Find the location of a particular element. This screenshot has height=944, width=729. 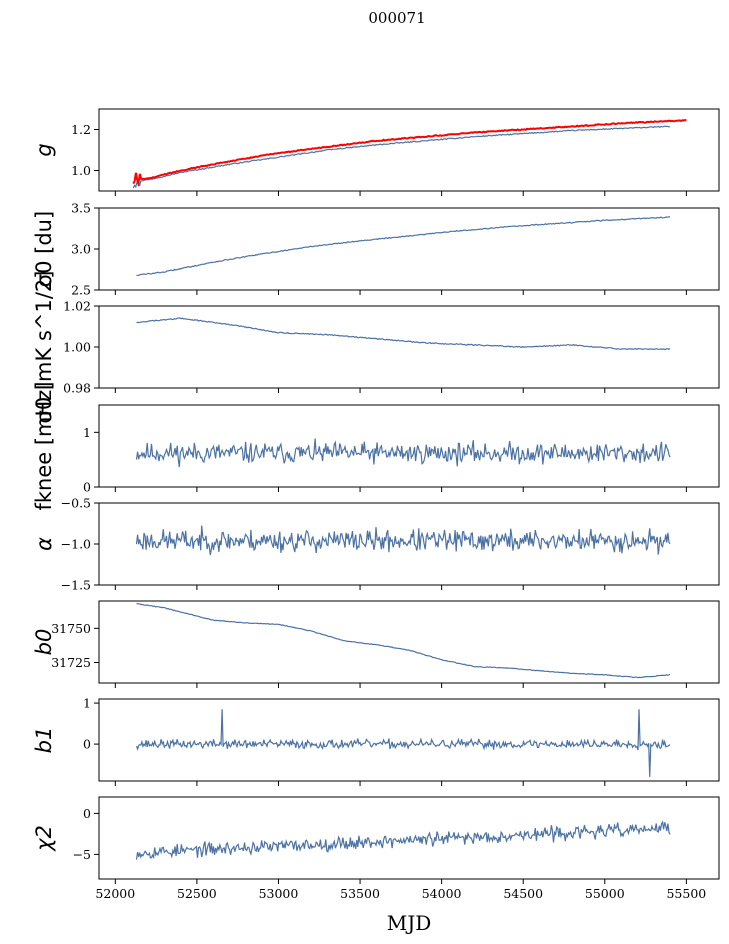

y-tick-label: 1.2 is located at coordinates (81, 129).